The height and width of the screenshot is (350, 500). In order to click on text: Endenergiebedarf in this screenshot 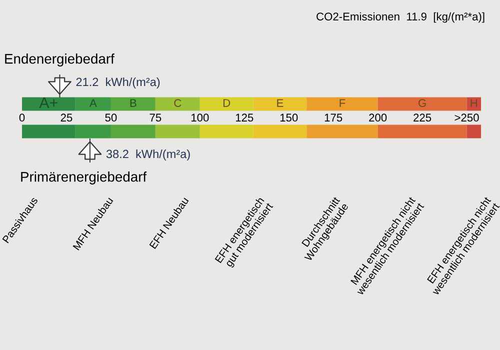, I will do `click(59, 60)`.